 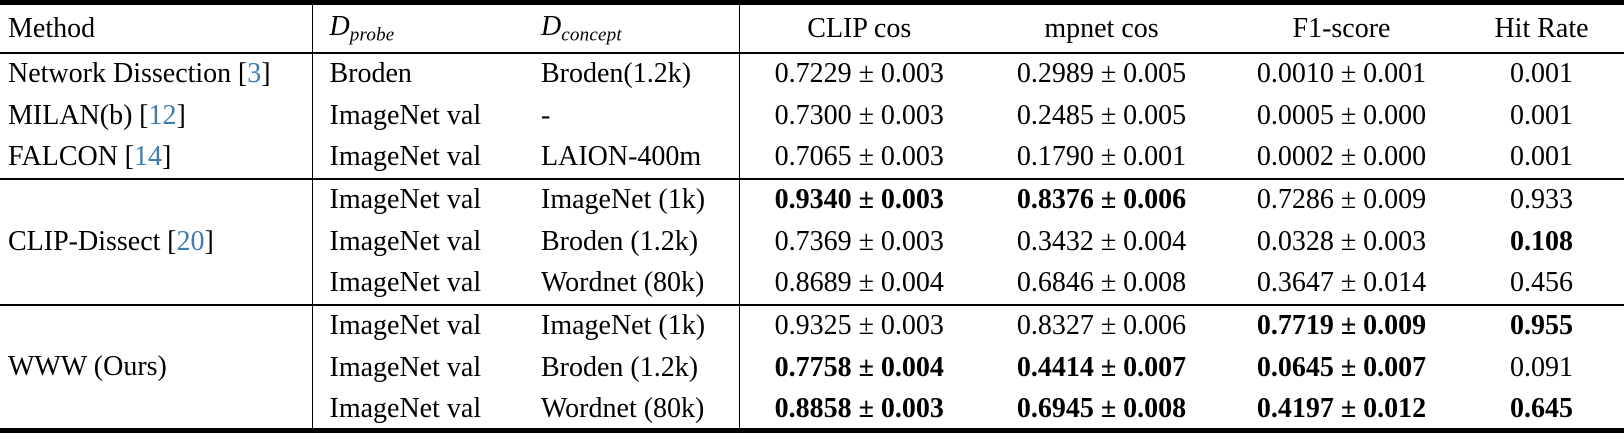 I want to click on cell-method: MILAN(b) [12], so click(x=156, y=115).